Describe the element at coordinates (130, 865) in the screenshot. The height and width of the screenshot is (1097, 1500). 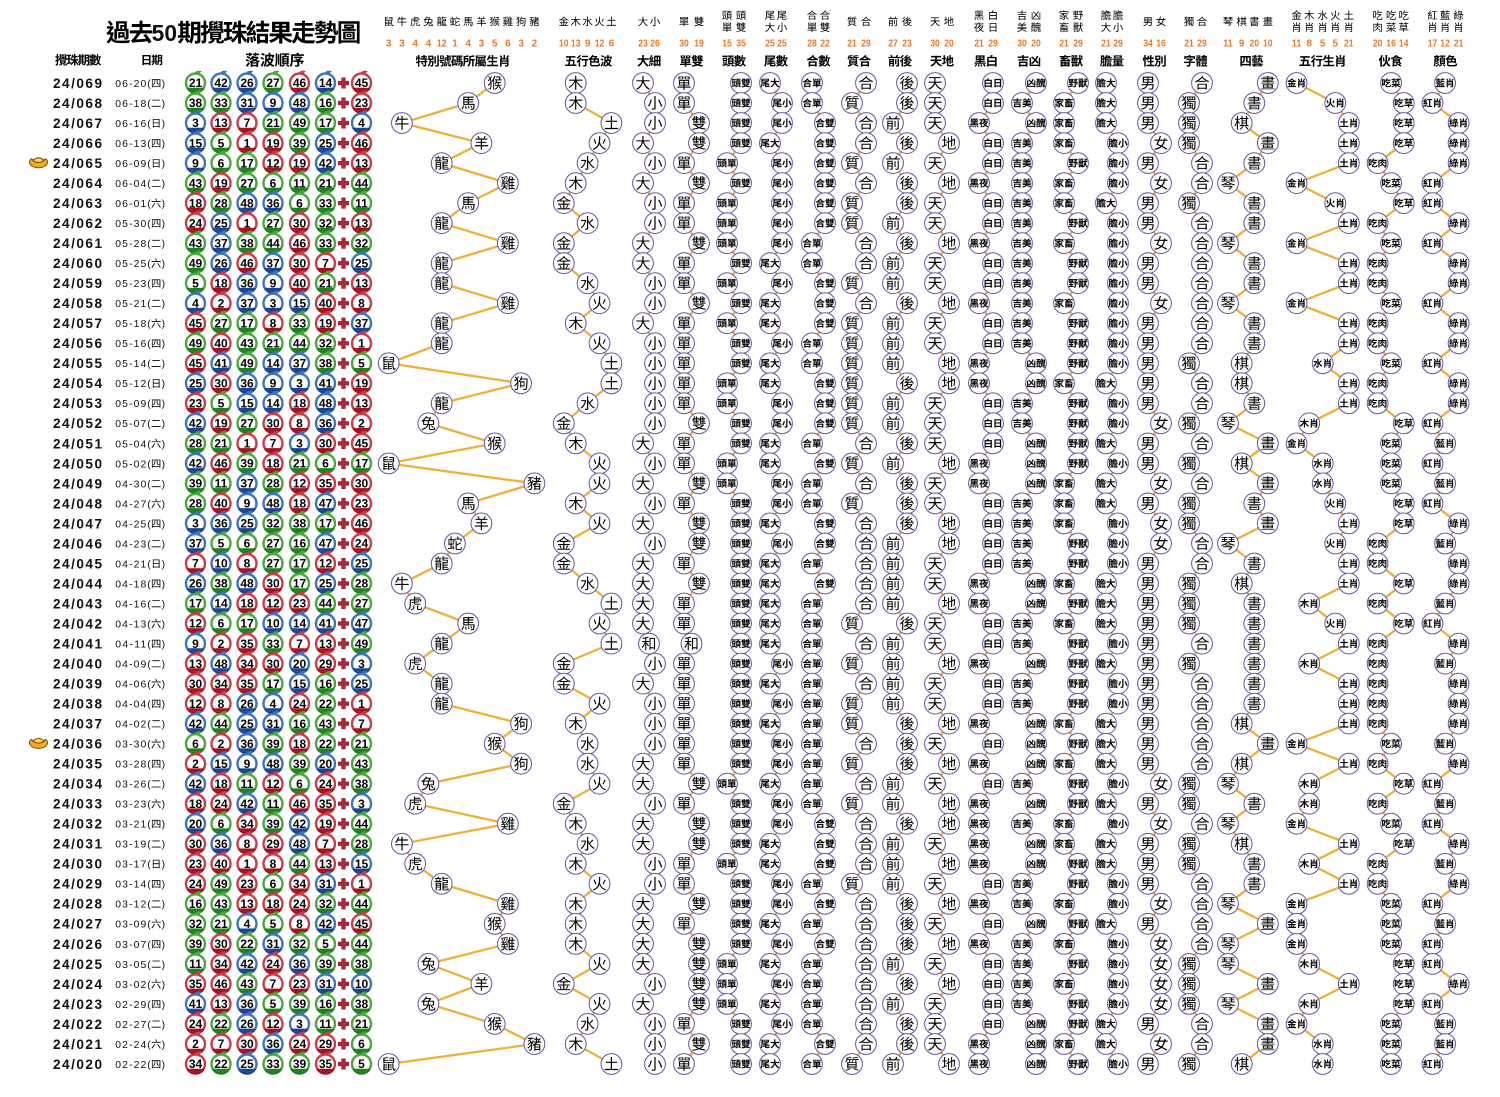
I see `svg-text: 03-17` at that location.